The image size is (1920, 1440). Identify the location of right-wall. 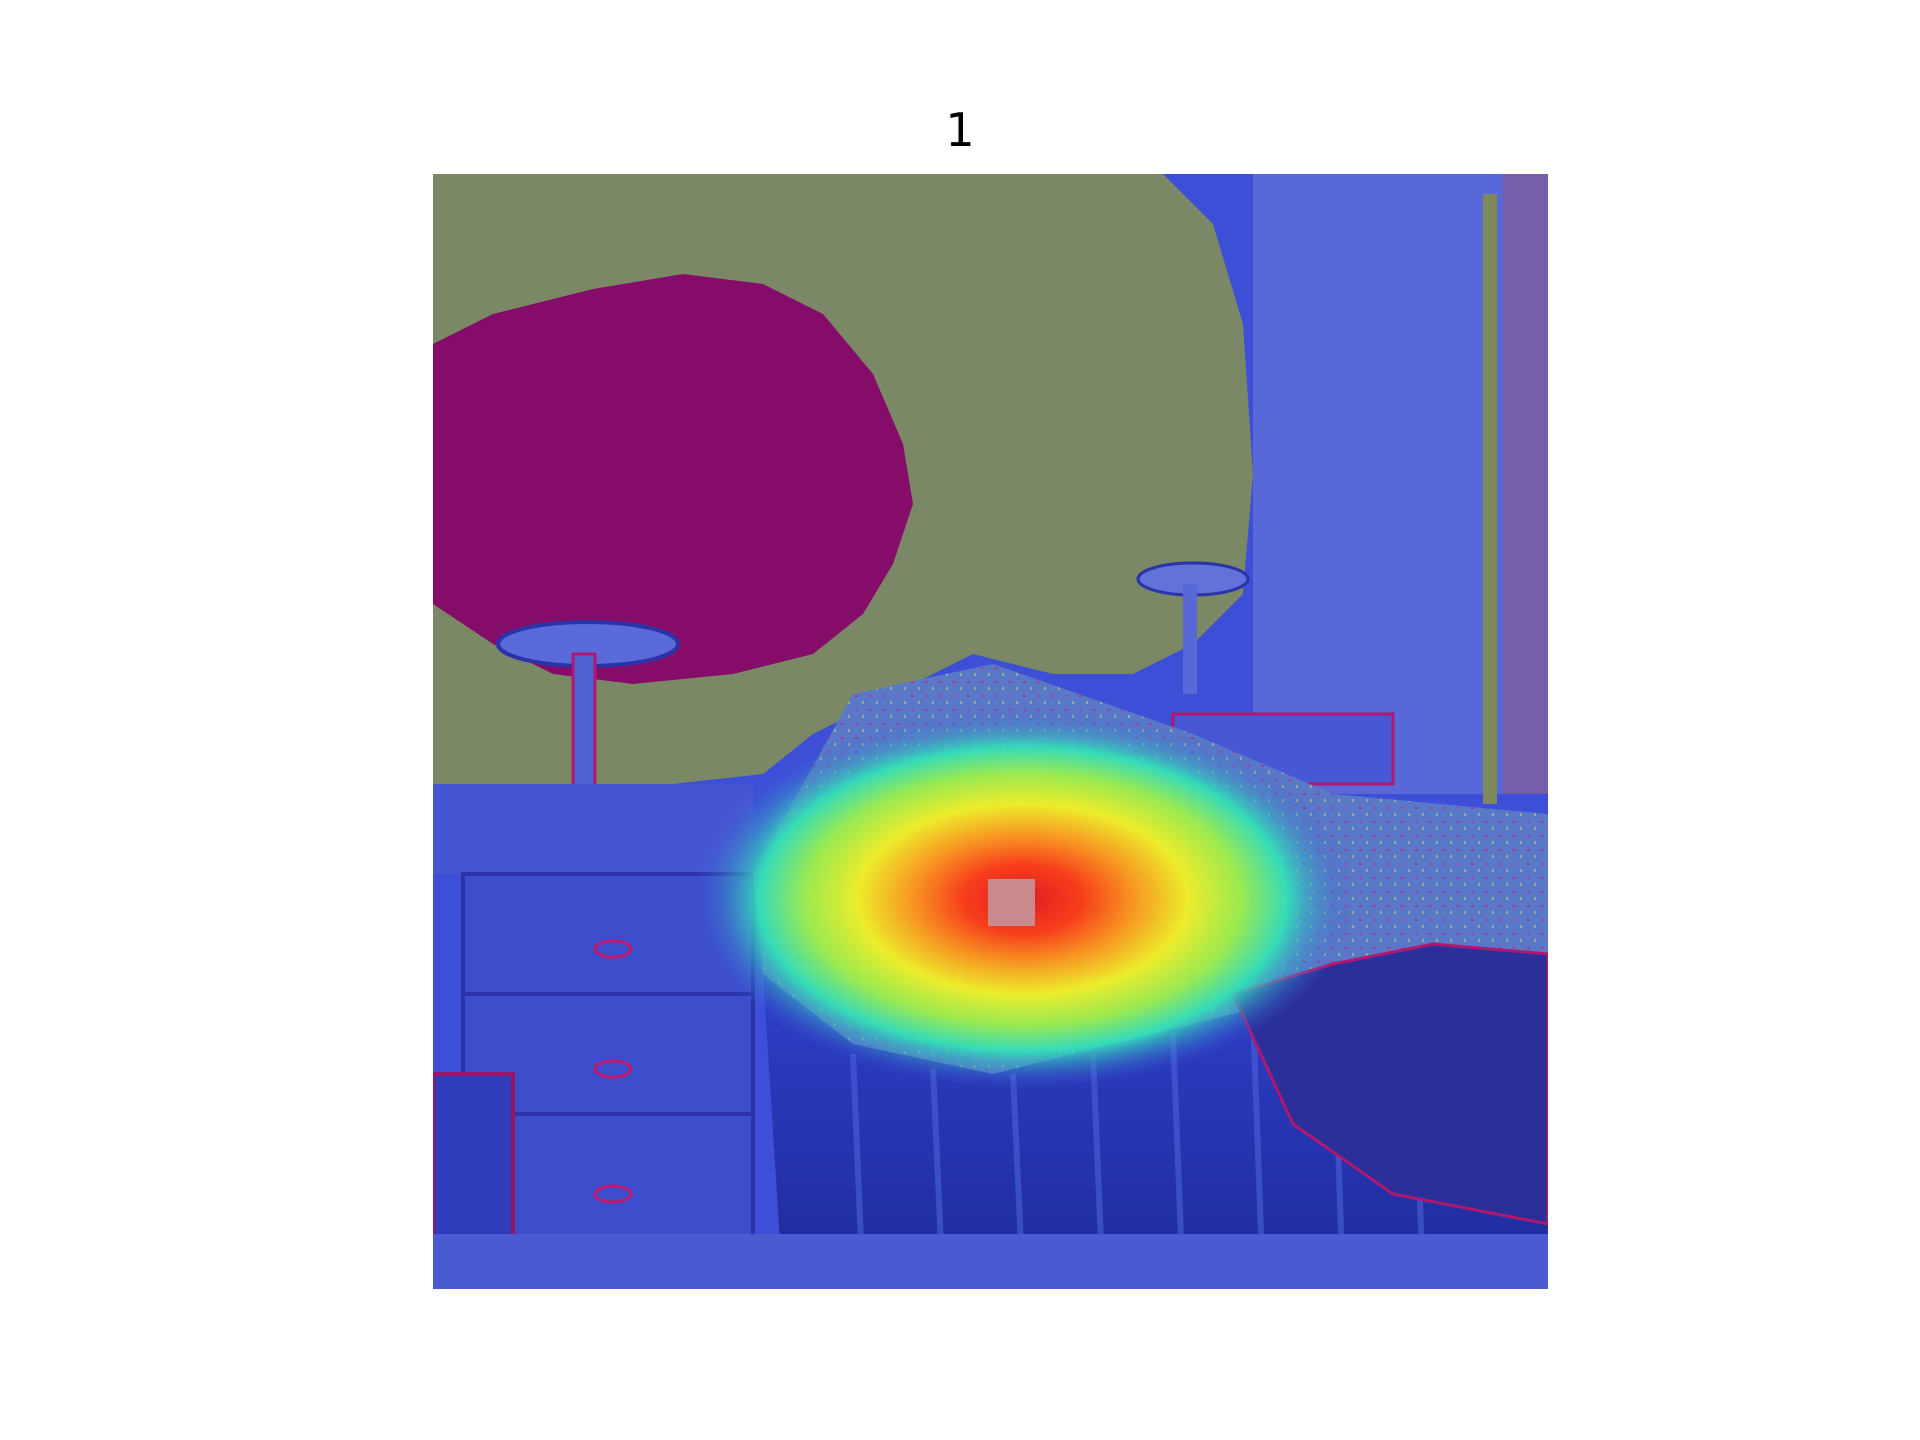
(1400, 484).